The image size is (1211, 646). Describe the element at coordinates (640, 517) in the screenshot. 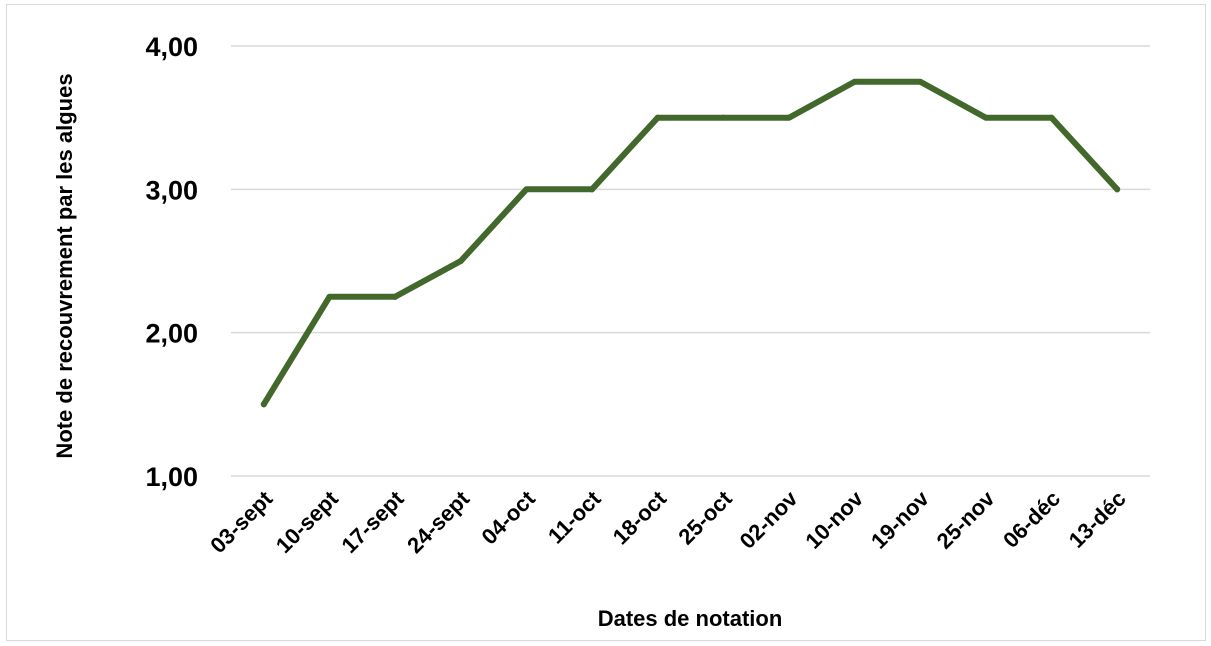

I see `x-tick-label: 18-oct` at that location.